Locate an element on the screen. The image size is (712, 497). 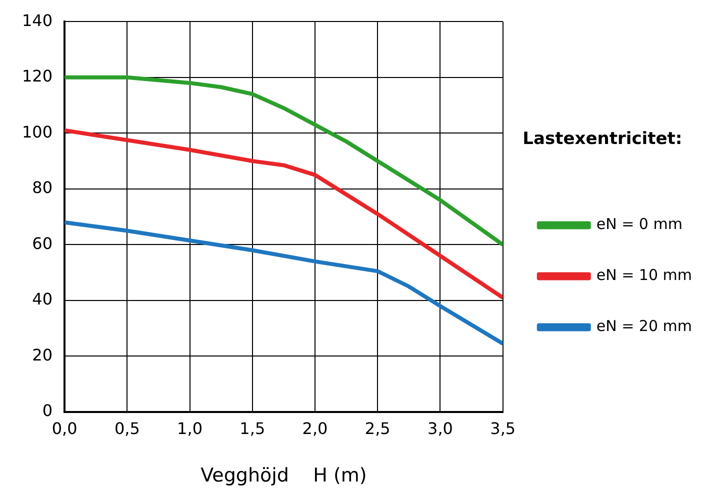
y-tick-label: 100 is located at coordinates (37, 132).